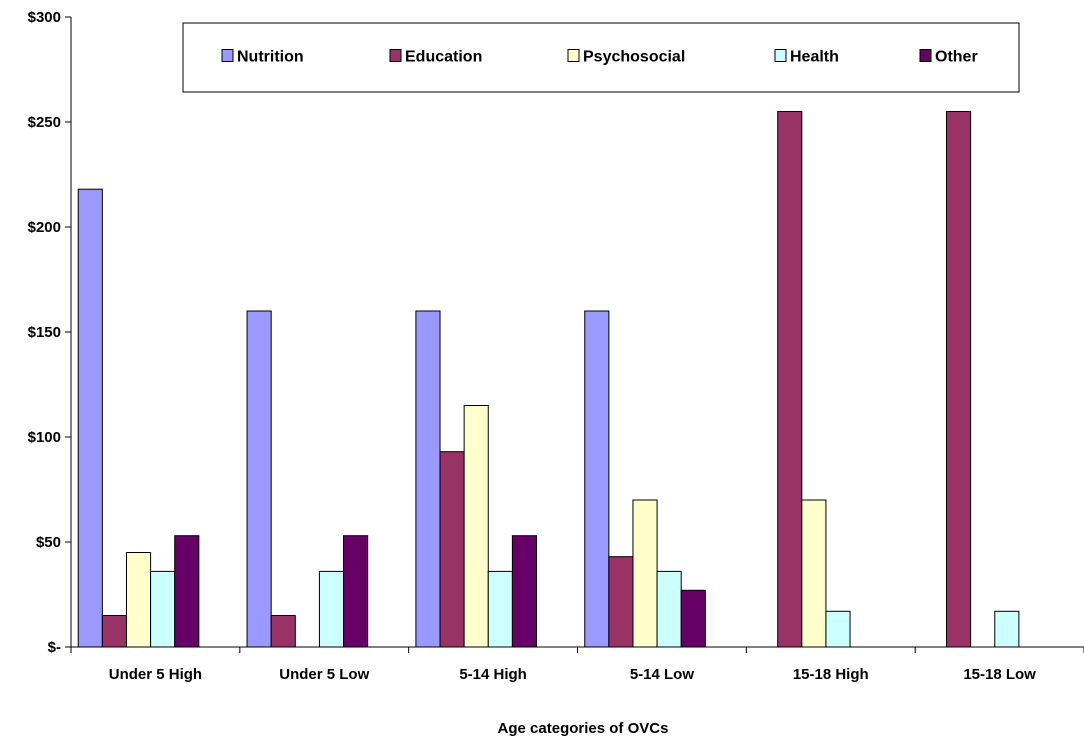  I want to click on y-tick-label: $200, so click(44, 227).